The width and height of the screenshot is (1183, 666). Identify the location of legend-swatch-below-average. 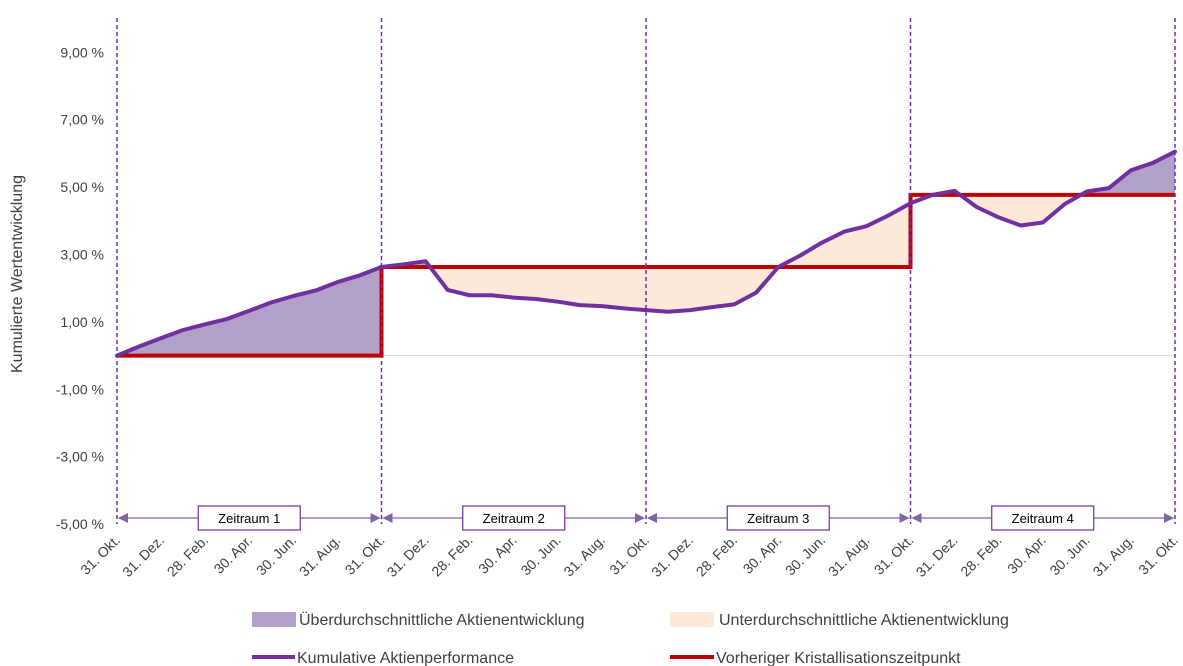
(692, 619).